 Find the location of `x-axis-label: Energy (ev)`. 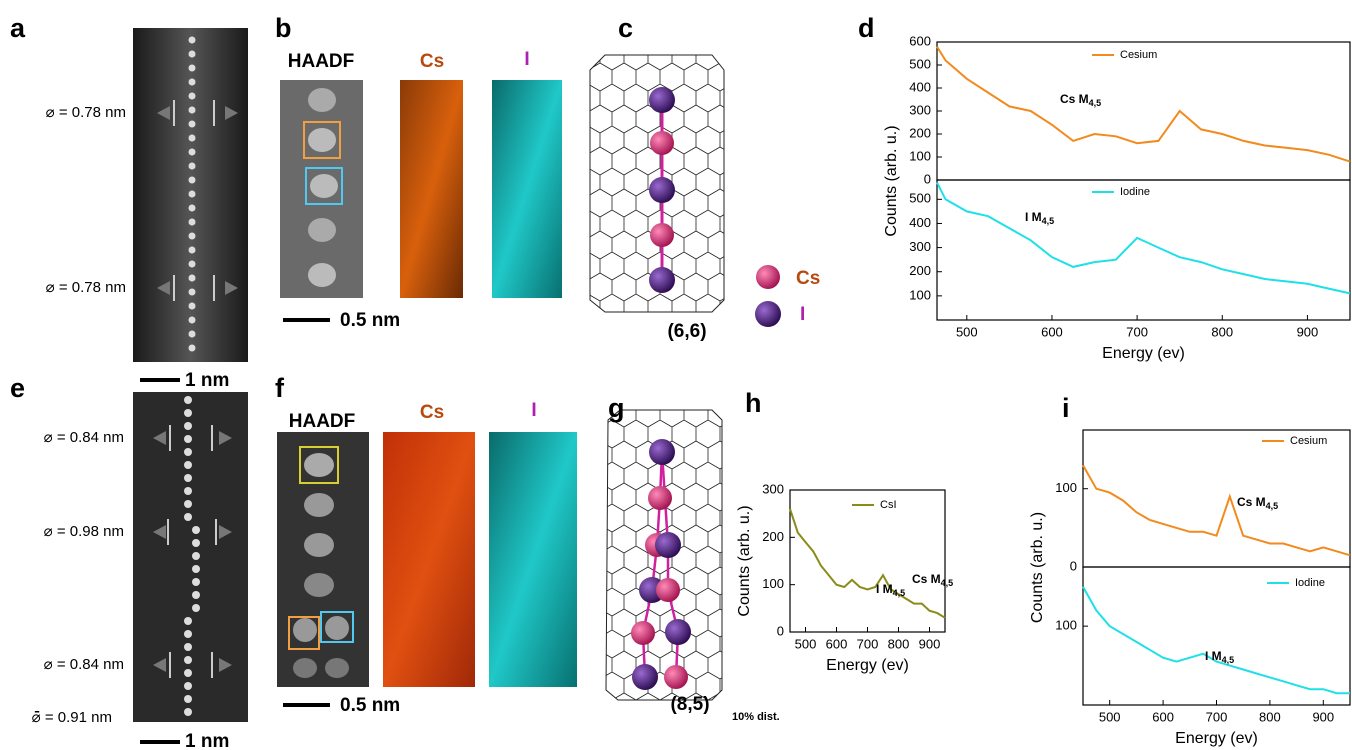

x-axis-label: Energy (ev) is located at coordinates (1216, 738).